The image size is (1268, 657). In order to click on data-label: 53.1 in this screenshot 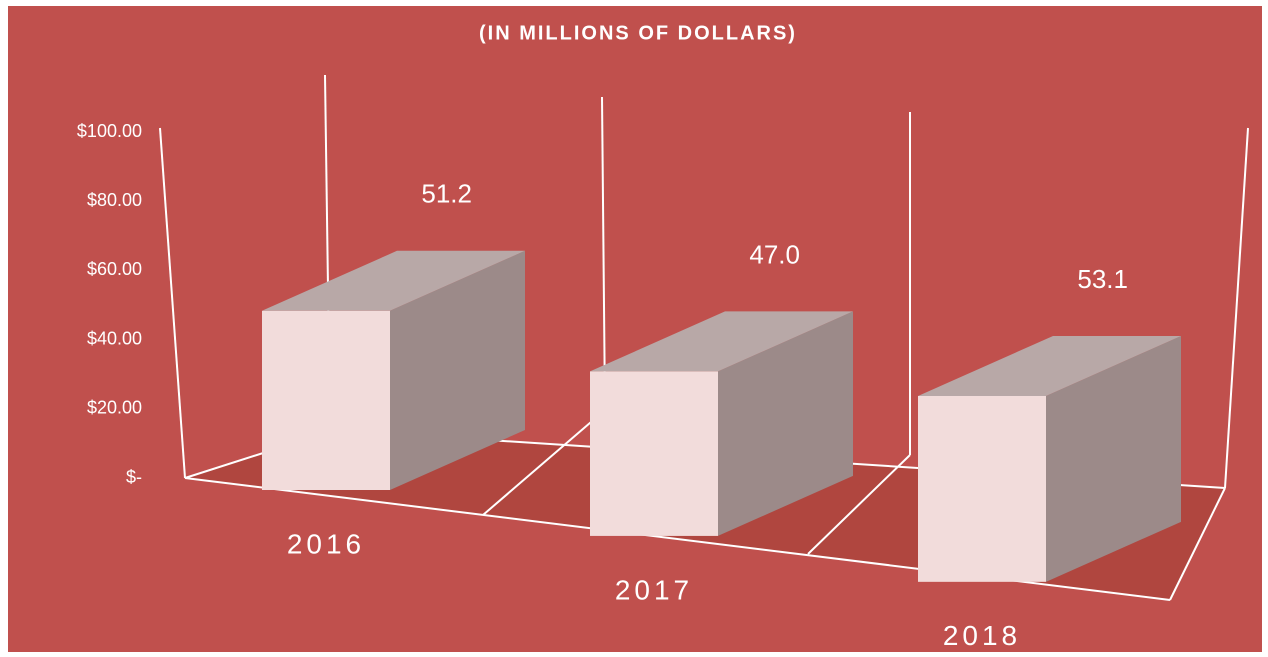, I will do `click(1102, 279)`.